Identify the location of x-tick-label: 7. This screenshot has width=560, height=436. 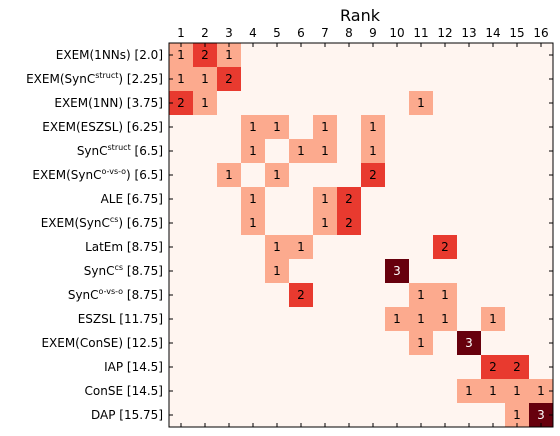
(325, 33).